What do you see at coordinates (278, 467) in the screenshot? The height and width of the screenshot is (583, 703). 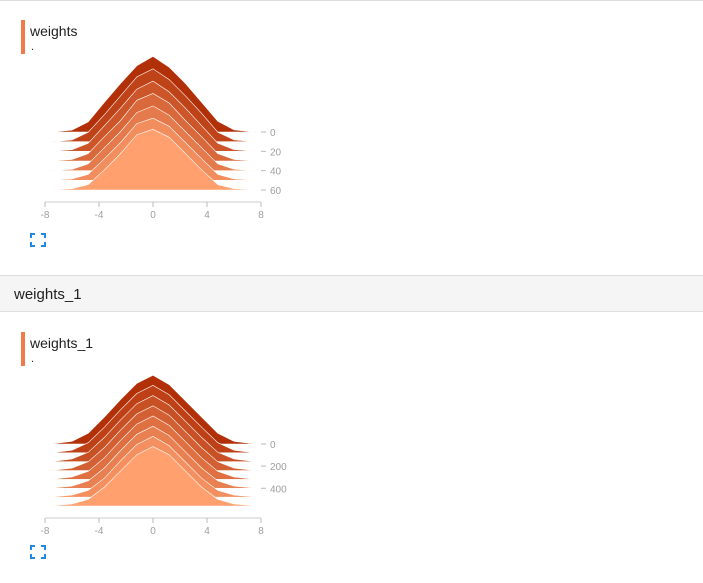 I see `y-tick-label: 200` at bounding box center [278, 467].